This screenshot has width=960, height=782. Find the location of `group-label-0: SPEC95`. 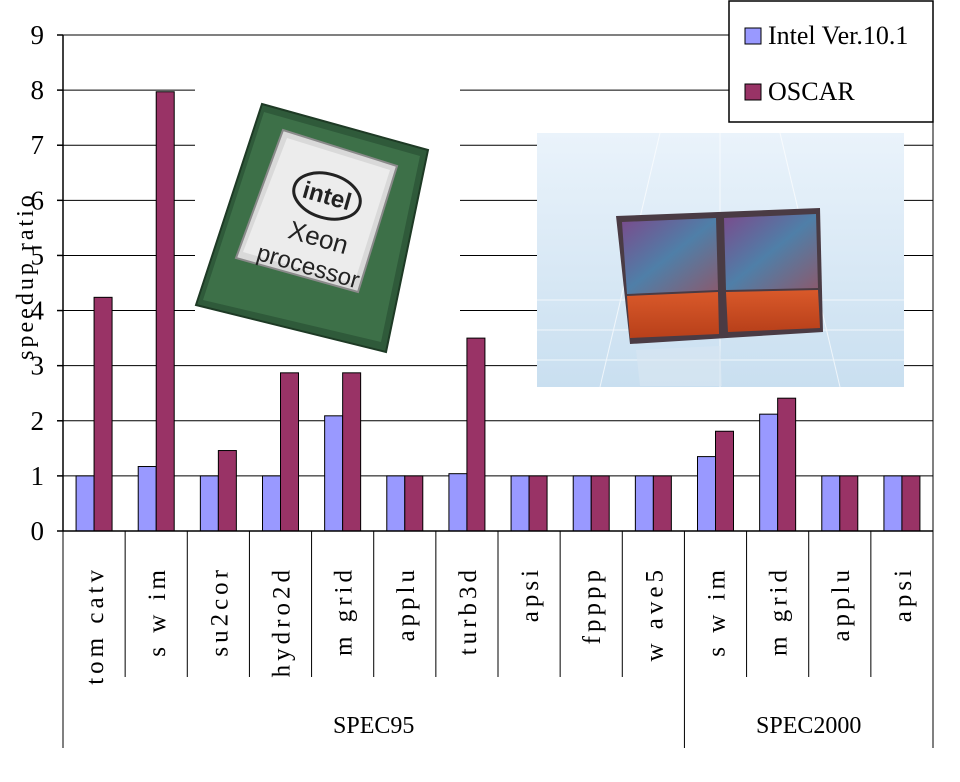

group-label-0: SPEC95 is located at coordinates (373, 726).